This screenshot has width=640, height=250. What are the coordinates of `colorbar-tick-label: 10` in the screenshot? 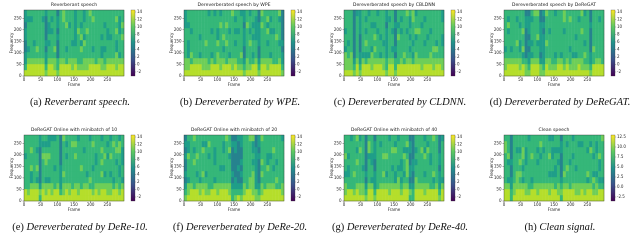 It's located at (300, 26).